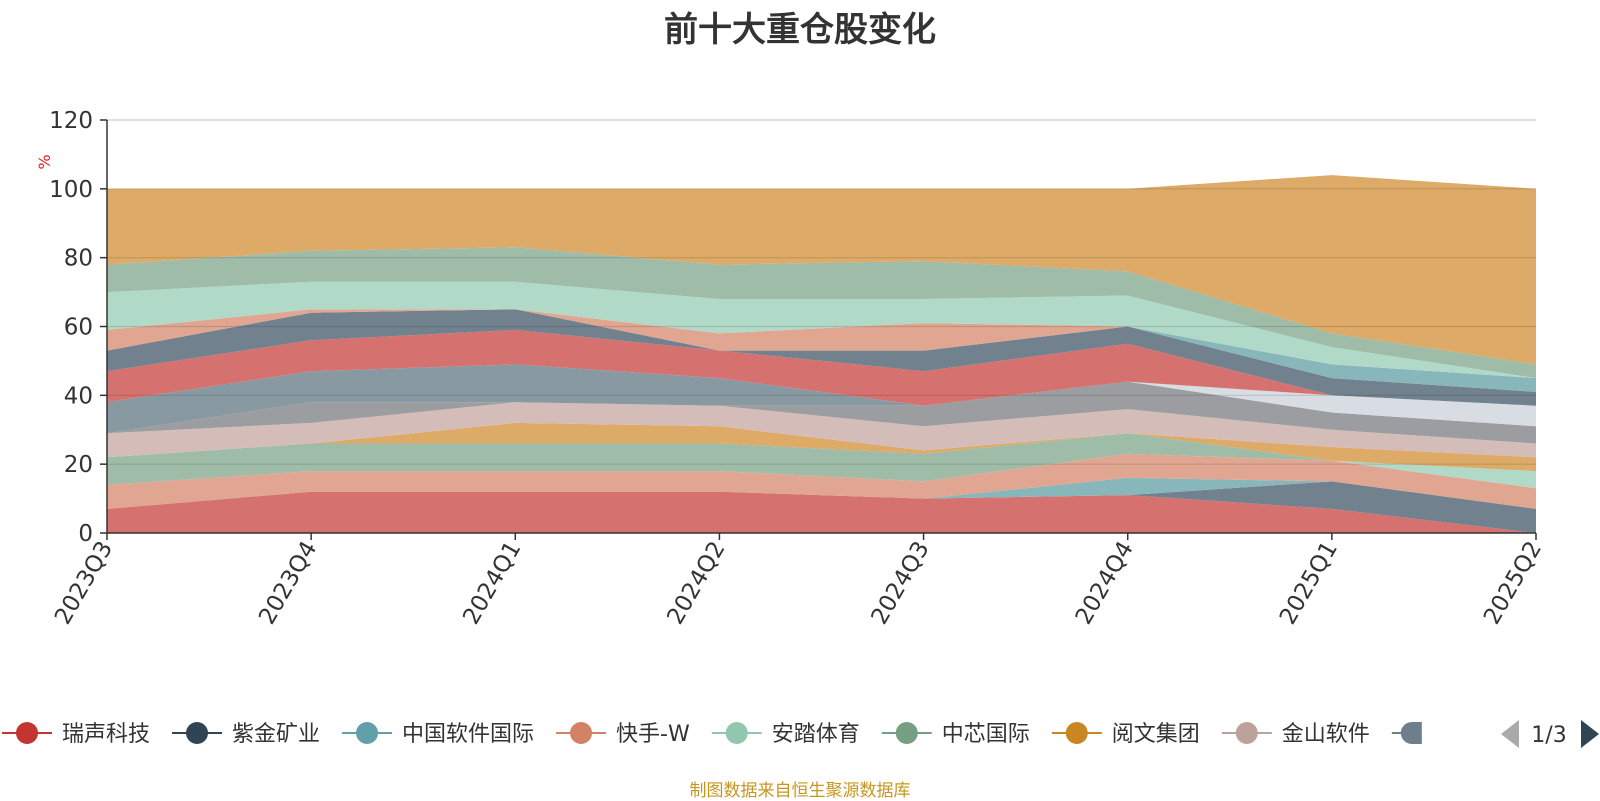 The width and height of the screenshot is (1600, 801). What do you see at coordinates (276, 734) in the screenshot?
I see `legend-label-1: 紫金矿业` at bounding box center [276, 734].